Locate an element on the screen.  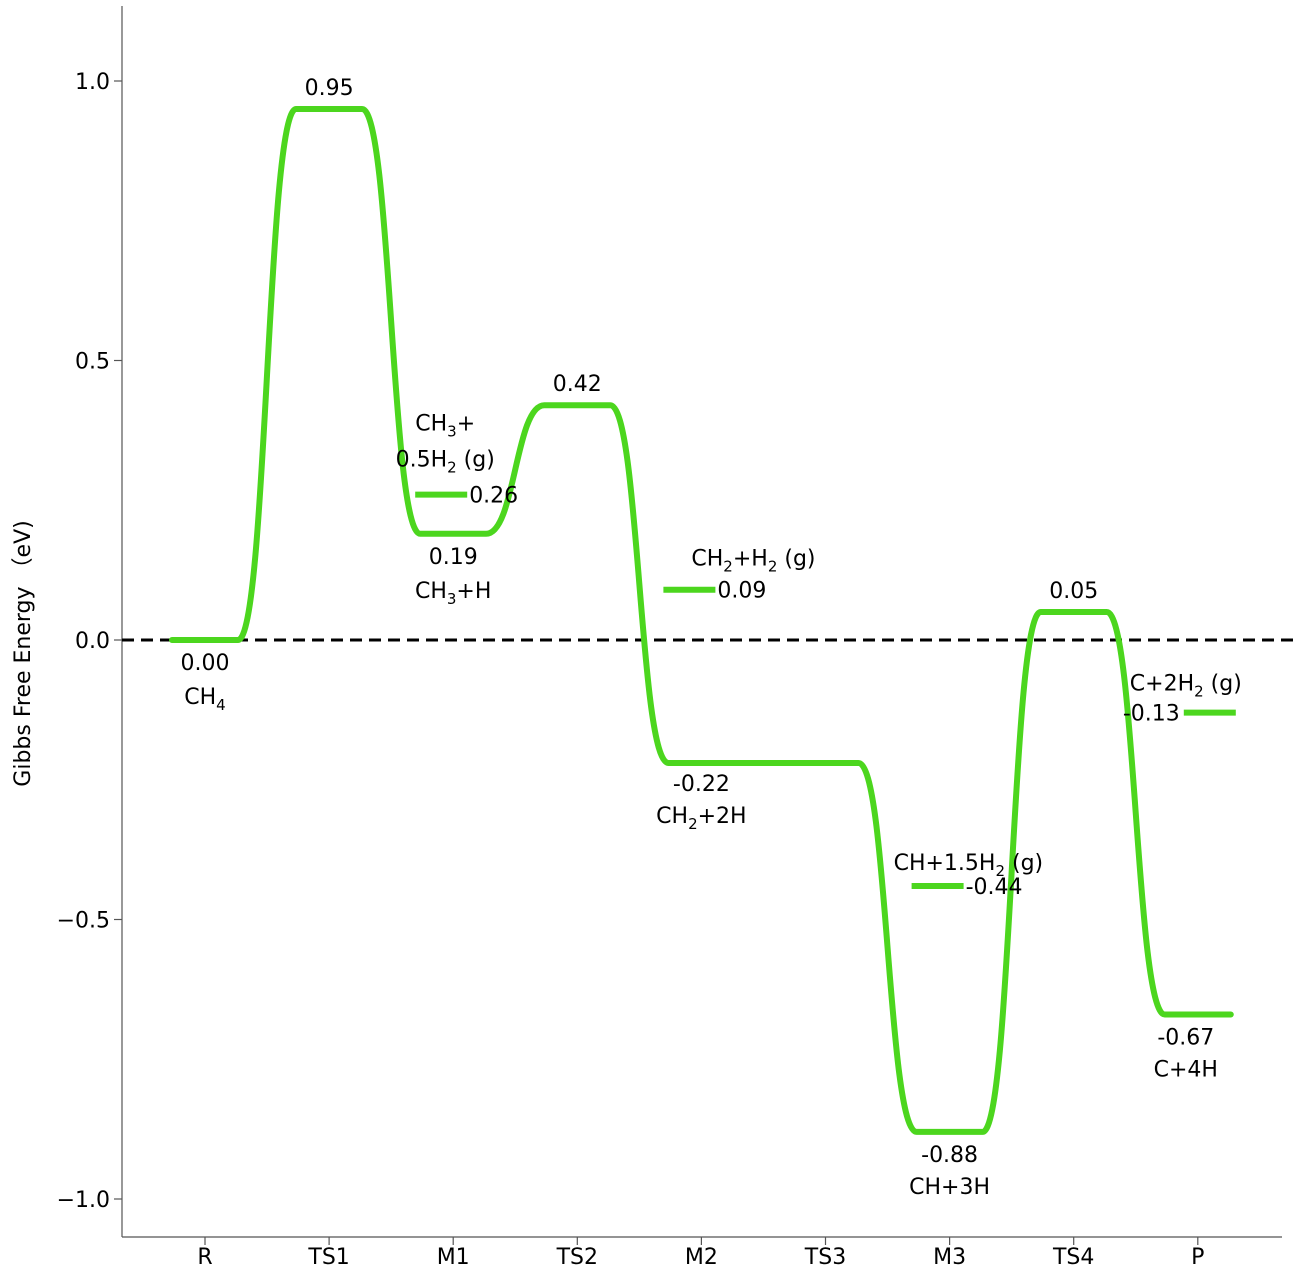
x-tick-label: M2 is located at coordinates (701, 1257).